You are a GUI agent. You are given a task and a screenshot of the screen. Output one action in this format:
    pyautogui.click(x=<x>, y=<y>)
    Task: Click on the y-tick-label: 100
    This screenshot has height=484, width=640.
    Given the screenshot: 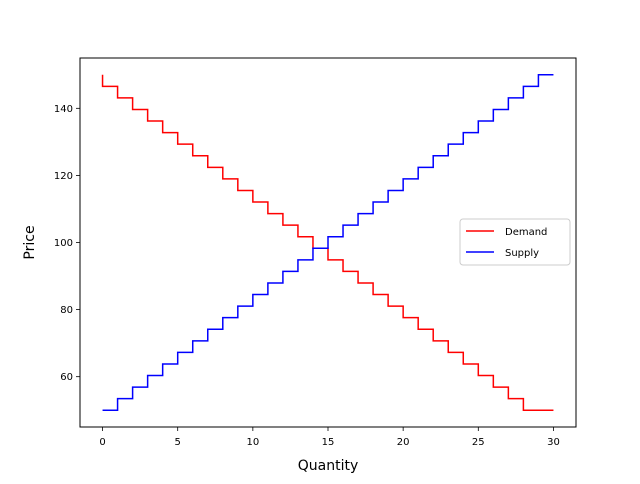 What is the action you would take?
    pyautogui.click(x=63, y=243)
    